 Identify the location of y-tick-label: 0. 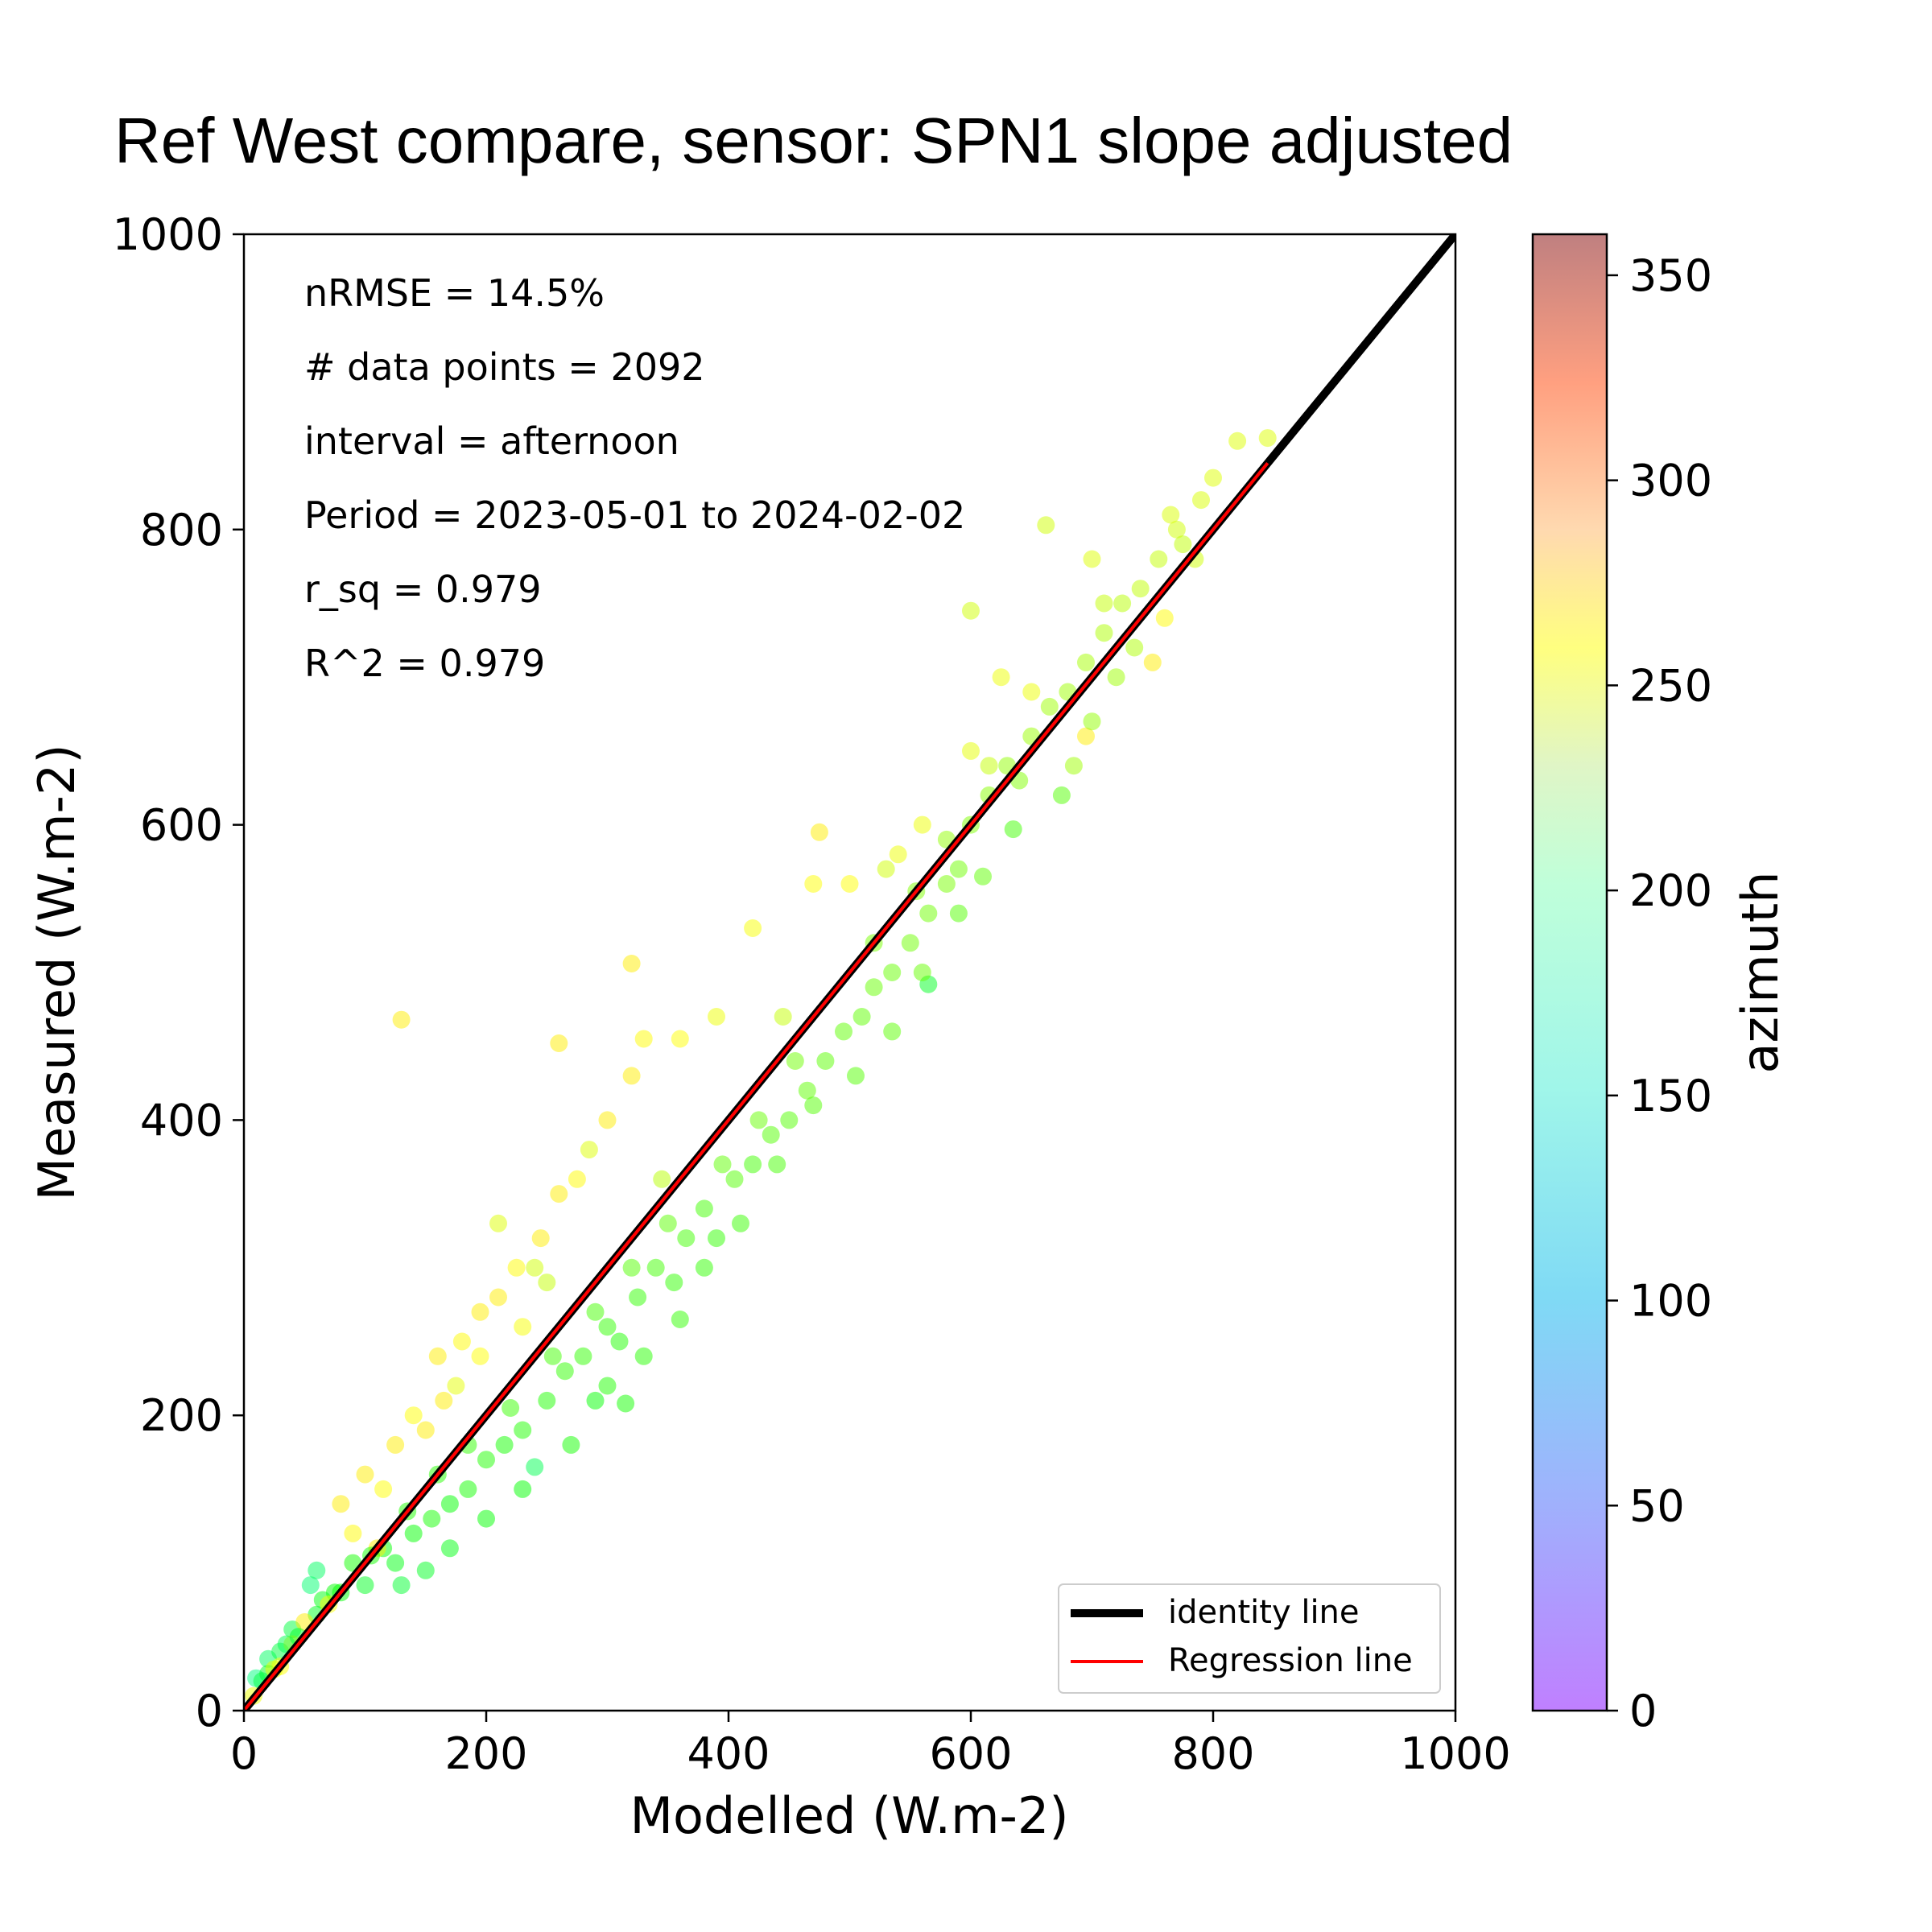
(209, 1711).